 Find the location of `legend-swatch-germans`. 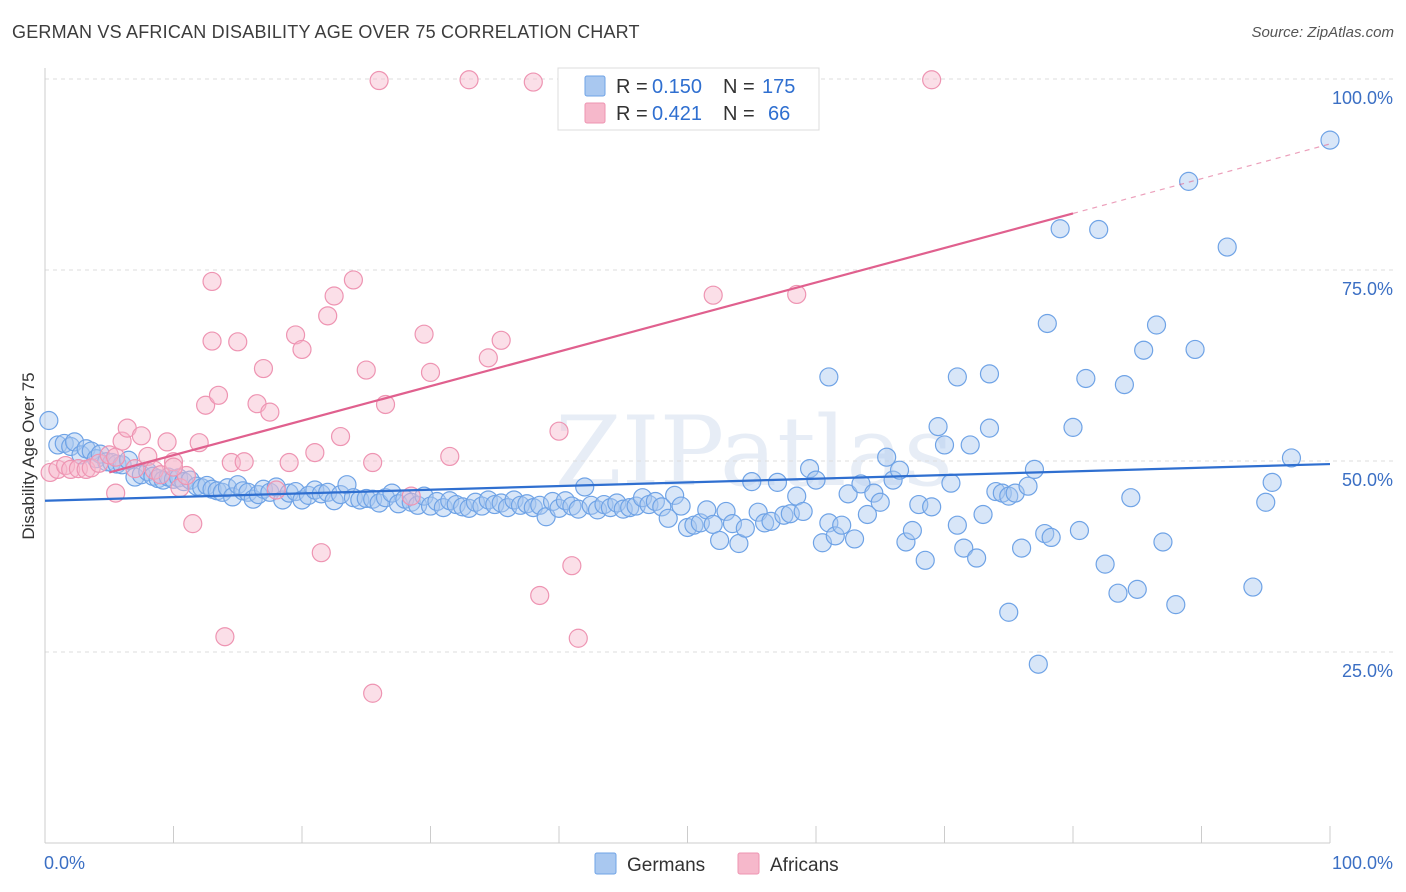

legend-swatch-germans is located at coordinates (595, 86).